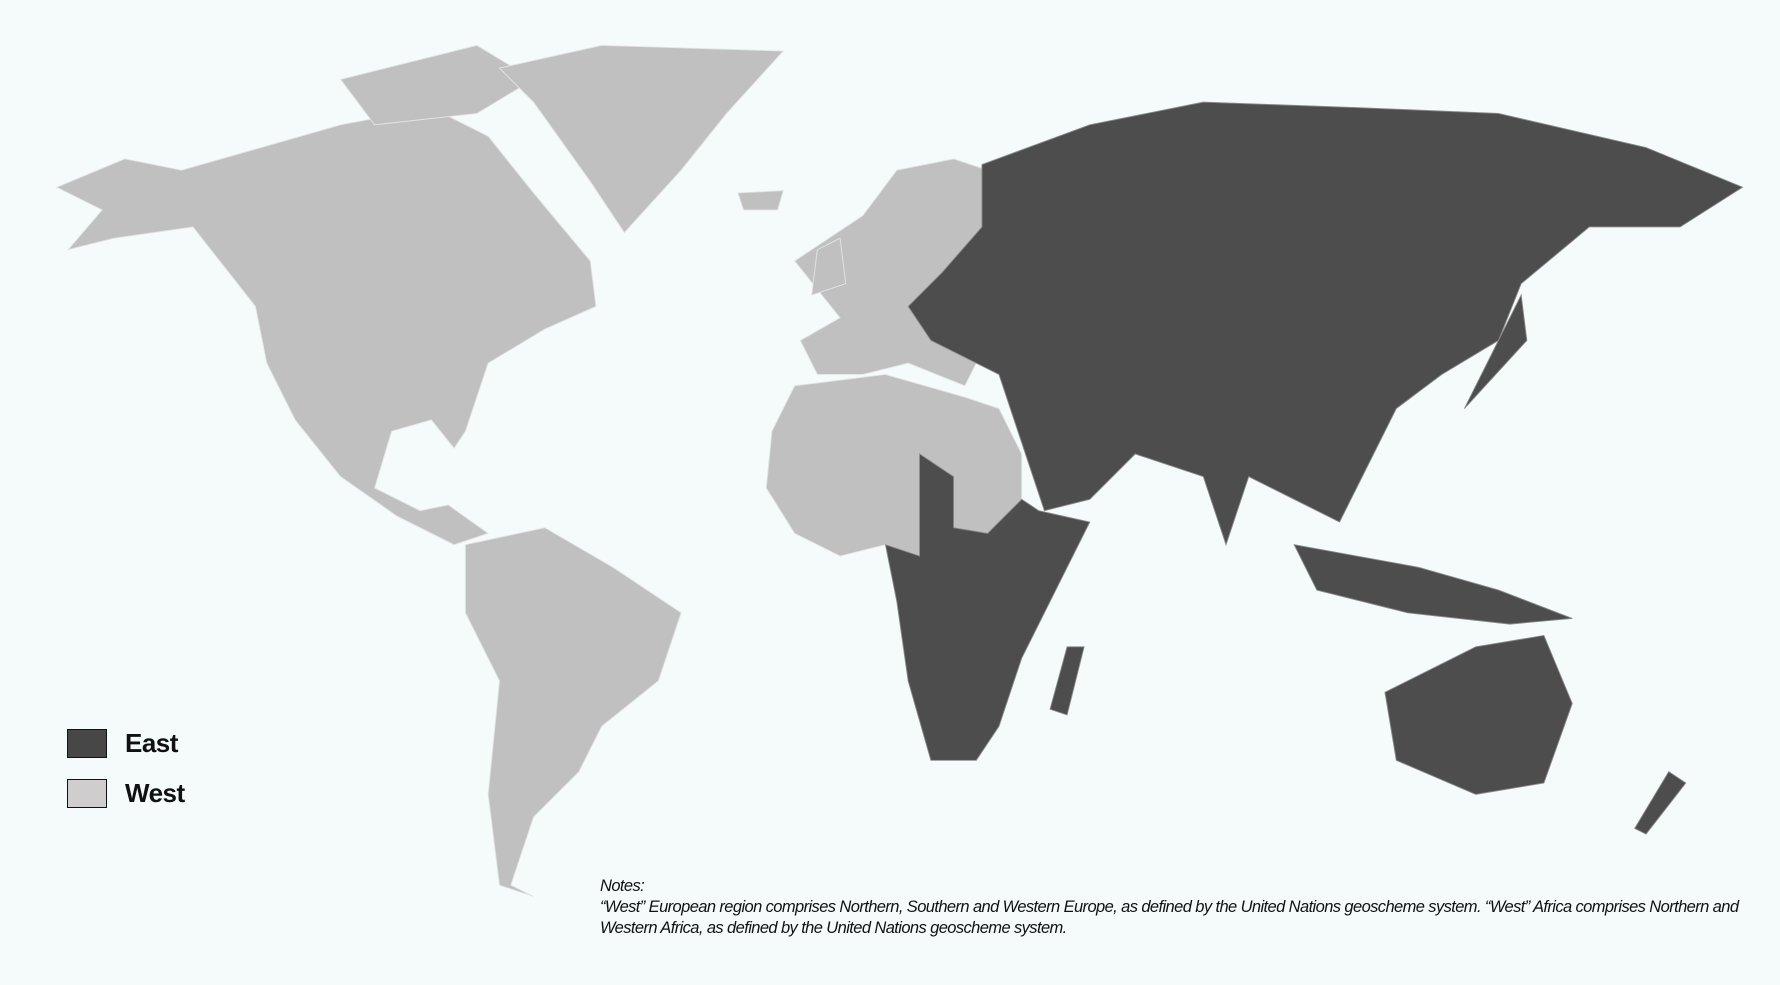 Image resolution: width=1780 pixels, height=985 pixels. Describe the element at coordinates (641, 139) in the screenshot. I see `greenland` at that location.